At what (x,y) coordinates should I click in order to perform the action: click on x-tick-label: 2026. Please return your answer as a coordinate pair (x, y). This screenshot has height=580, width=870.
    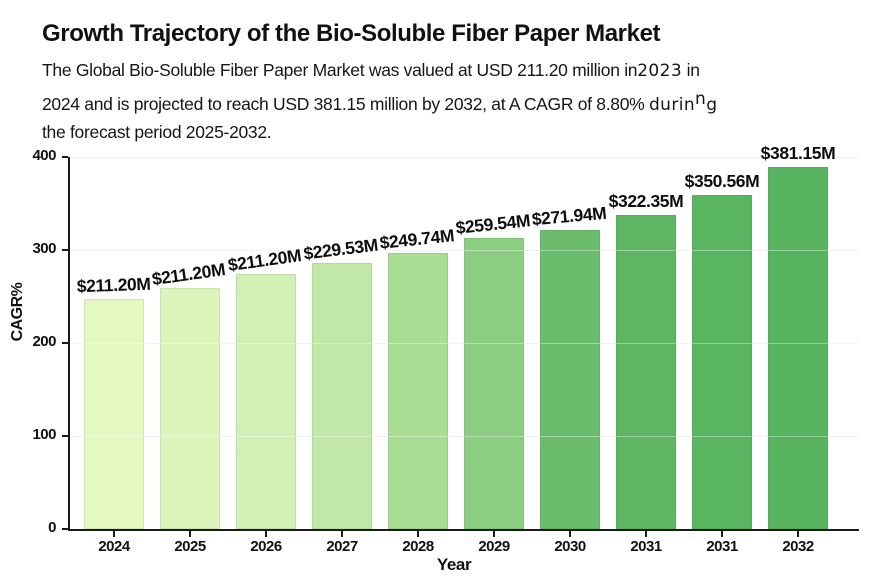
    Looking at the image, I should click on (266, 546).